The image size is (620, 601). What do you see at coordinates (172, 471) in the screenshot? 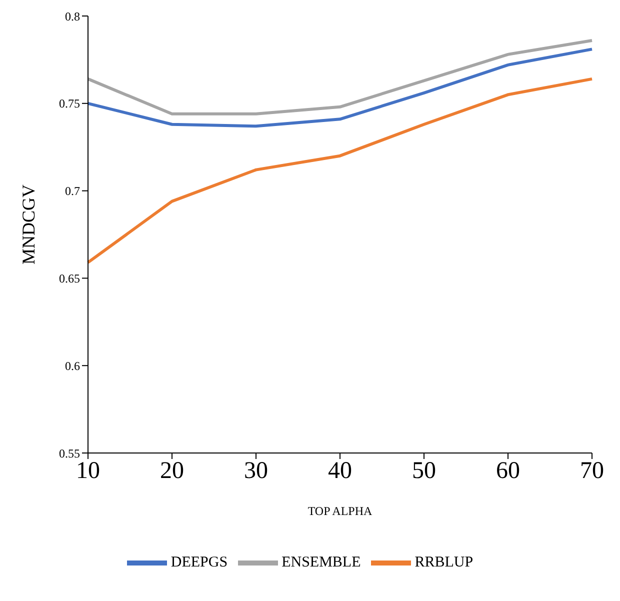
I see `x-tick-label: 20` at bounding box center [172, 471].